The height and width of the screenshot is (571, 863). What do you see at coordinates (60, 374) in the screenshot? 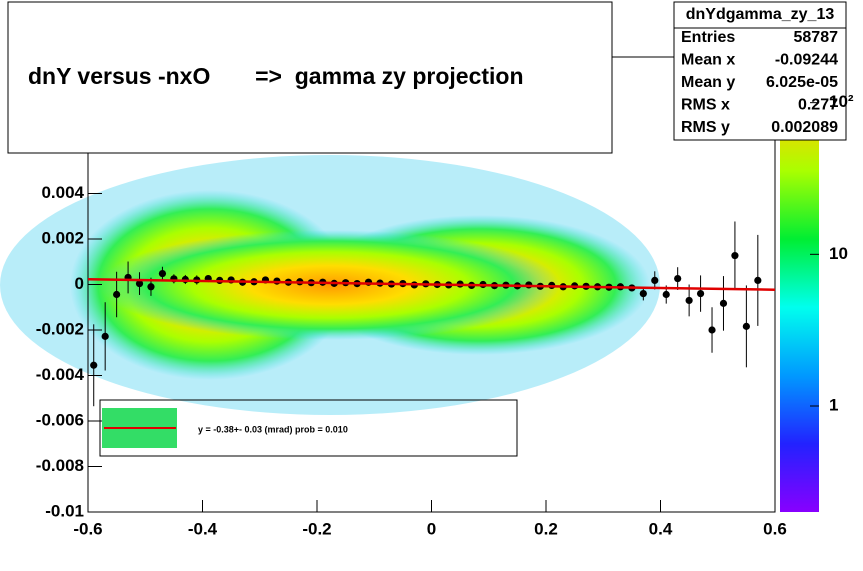
I see `y-tick-label: -0.004` at bounding box center [60, 374].